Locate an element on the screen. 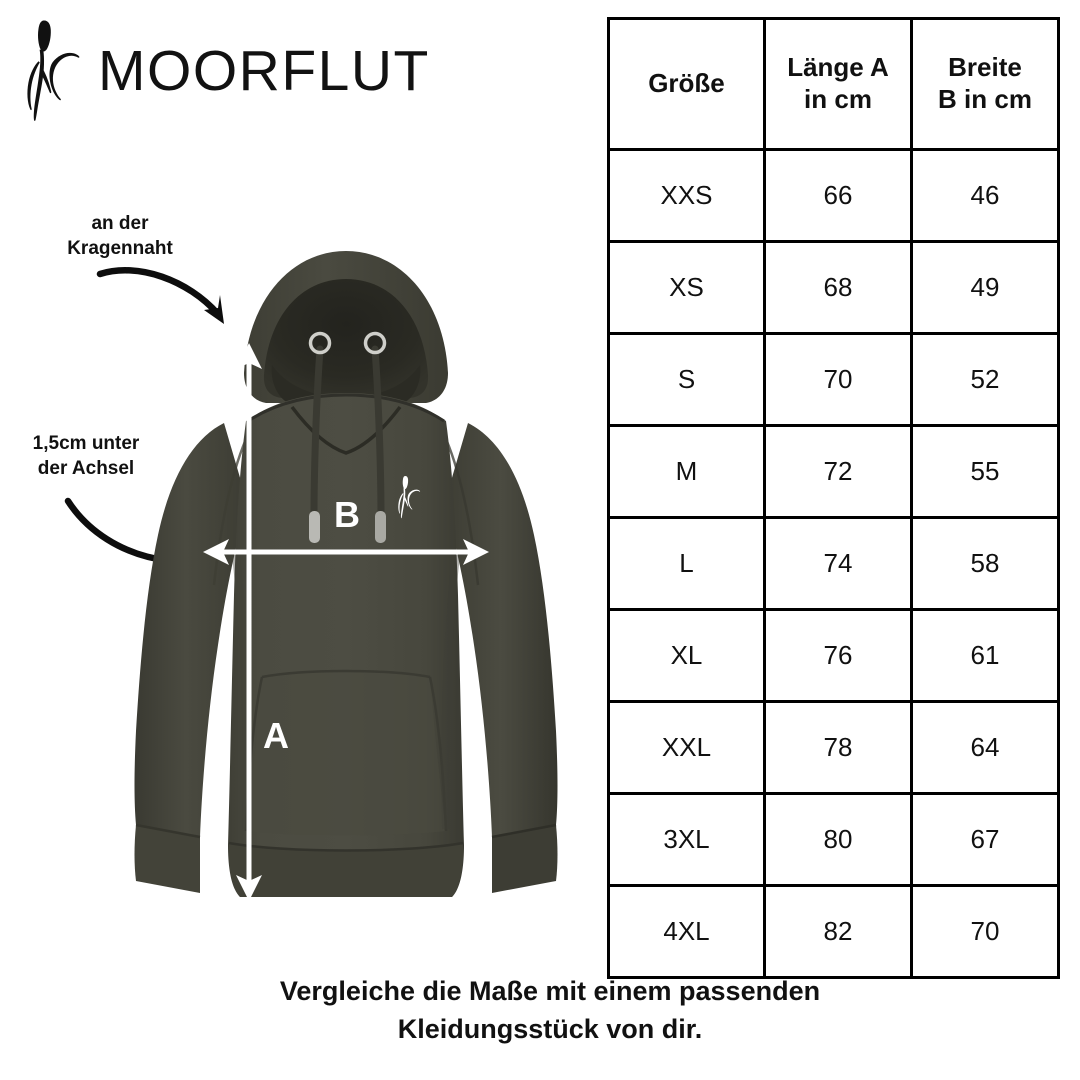 This screenshot has height=1080, width=1080. header-width: Breite B in cm is located at coordinates (985, 84).